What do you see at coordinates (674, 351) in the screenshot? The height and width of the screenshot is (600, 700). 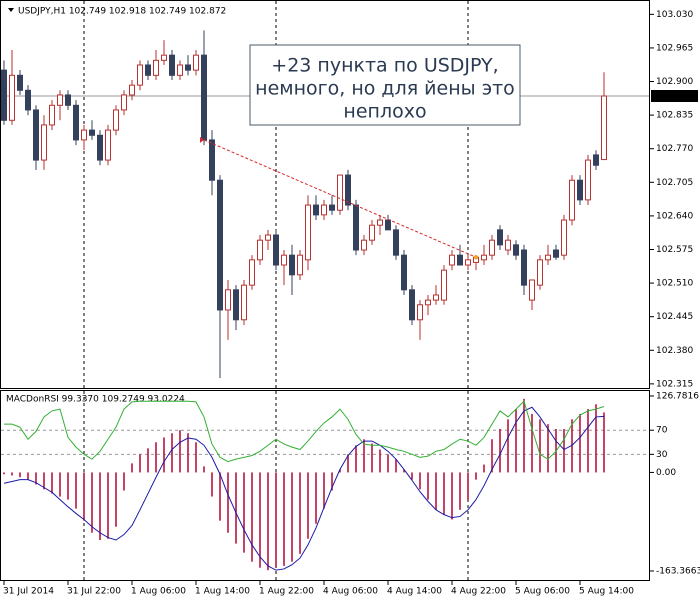 I see `y-tick-label: 102.380` at bounding box center [674, 351].